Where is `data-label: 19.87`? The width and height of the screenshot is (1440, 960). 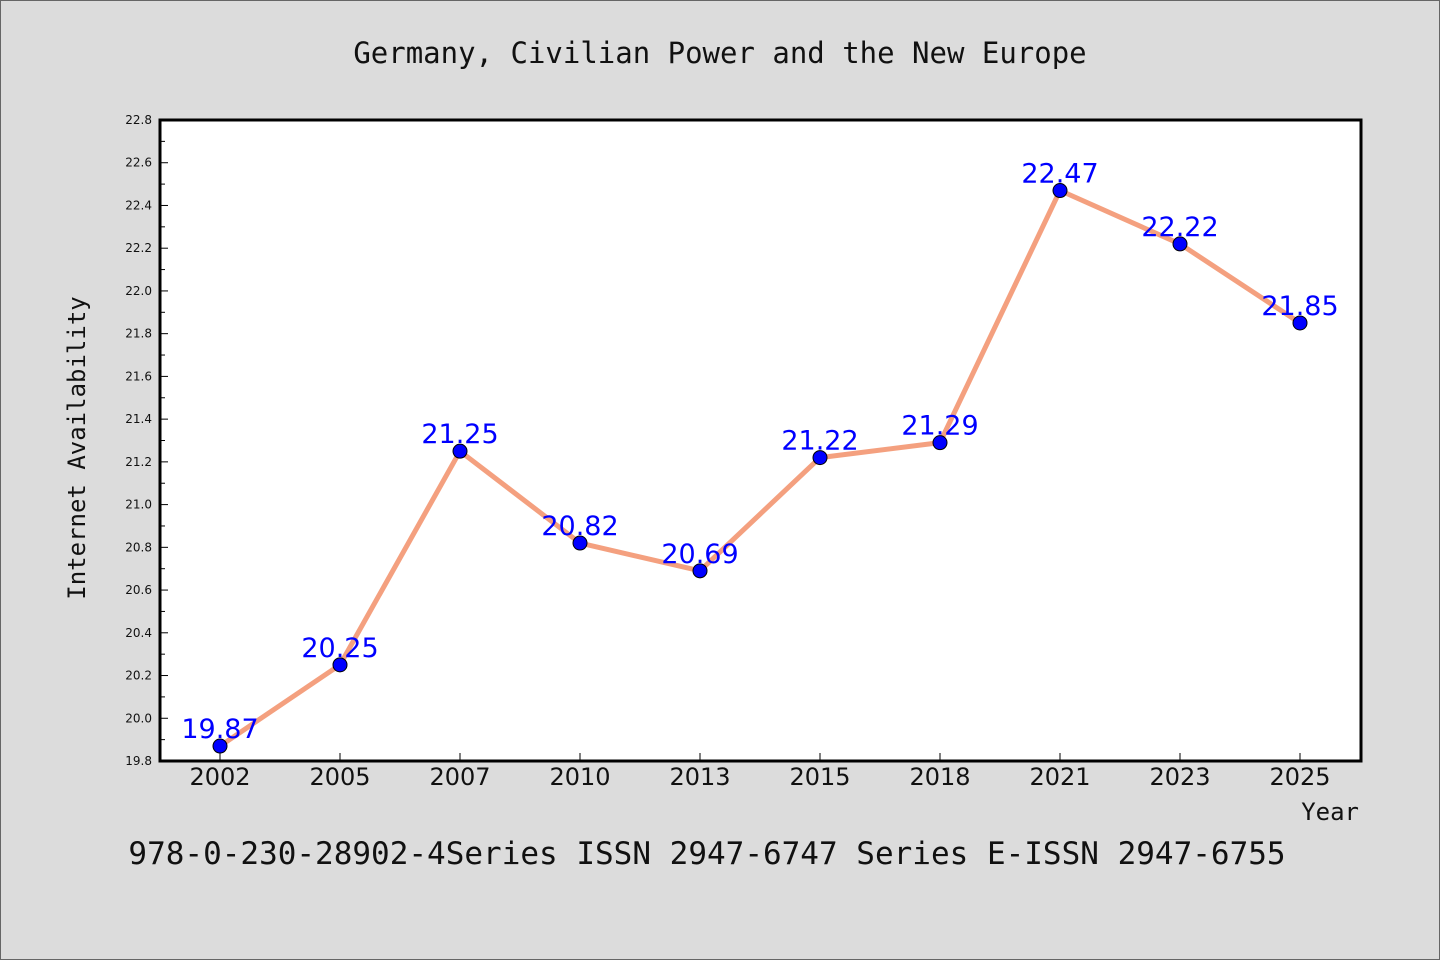
data-label: 19.87 is located at coordinates (219, 729).